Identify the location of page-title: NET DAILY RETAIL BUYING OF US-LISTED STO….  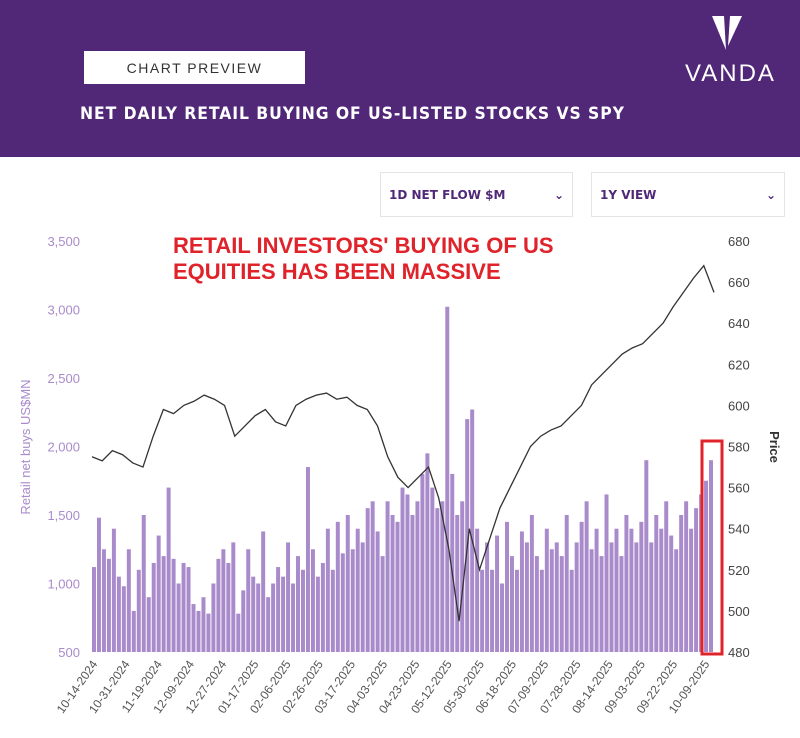
(352, 114).